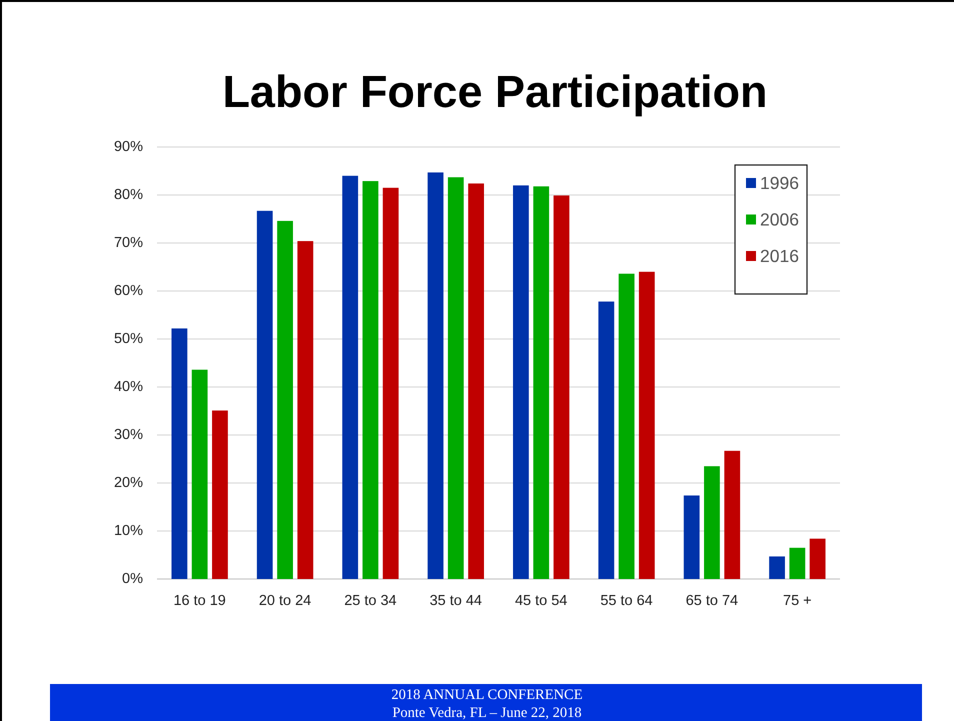  I want to click on x-tick-label: 16 to 19, so click(199, 601).